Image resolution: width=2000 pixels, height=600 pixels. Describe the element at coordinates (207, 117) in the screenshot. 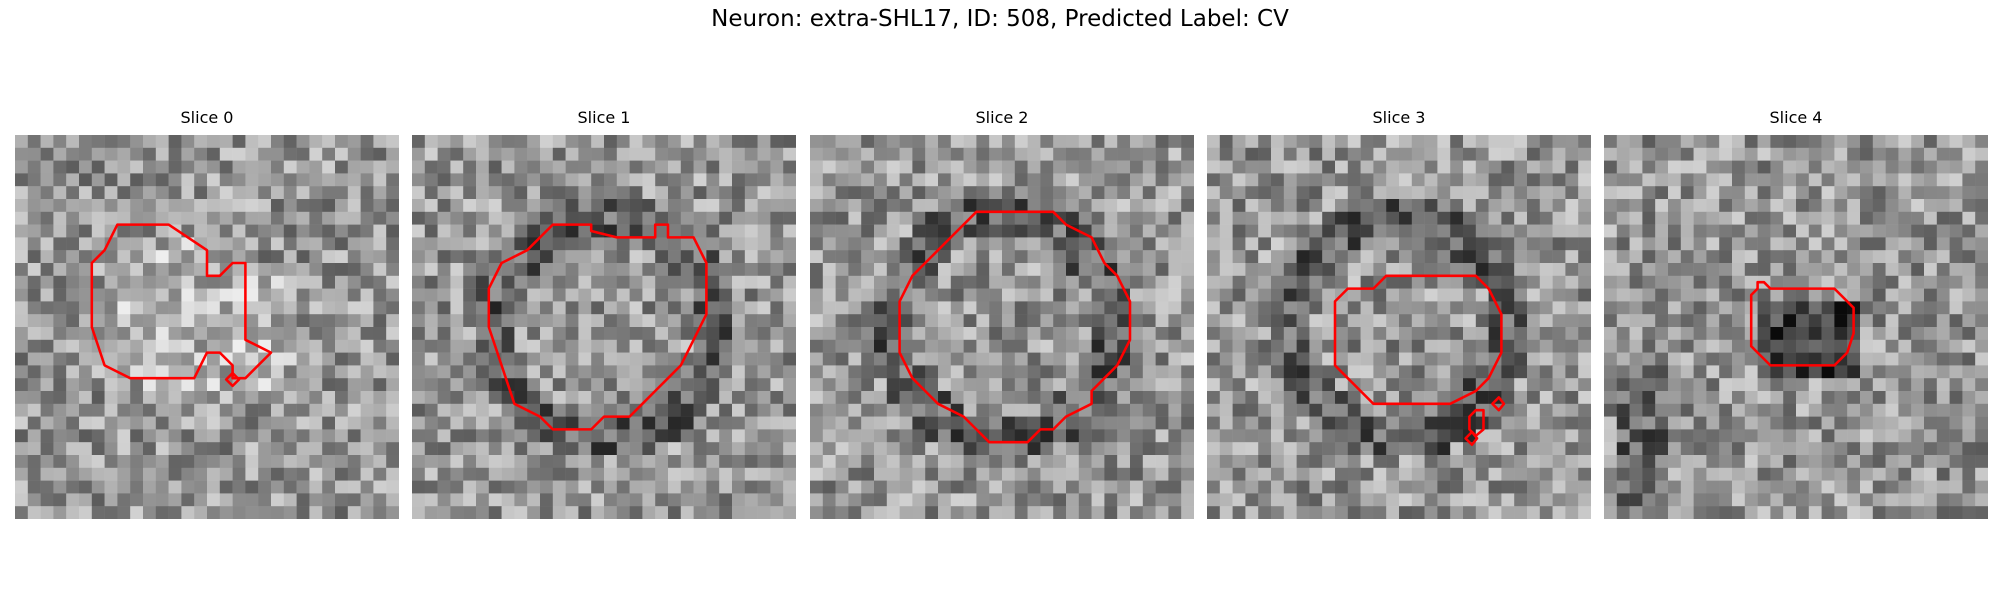

I see `slice-title: Slice 0` at that location.